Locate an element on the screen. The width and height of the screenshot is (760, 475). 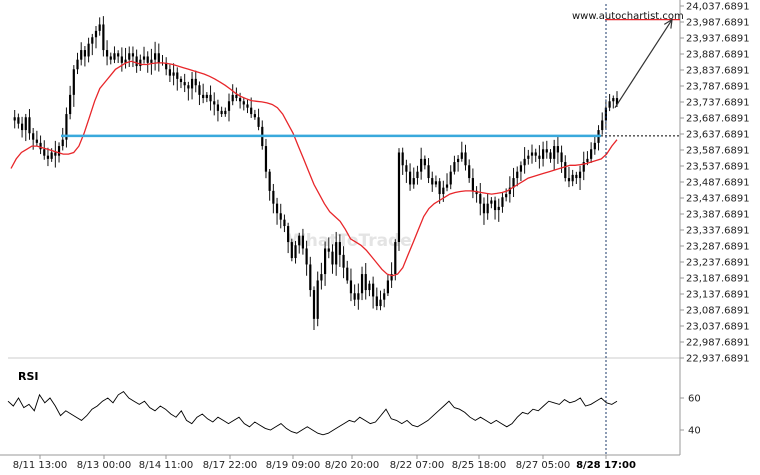
rsi-panel is located at coordinates (312, 413).